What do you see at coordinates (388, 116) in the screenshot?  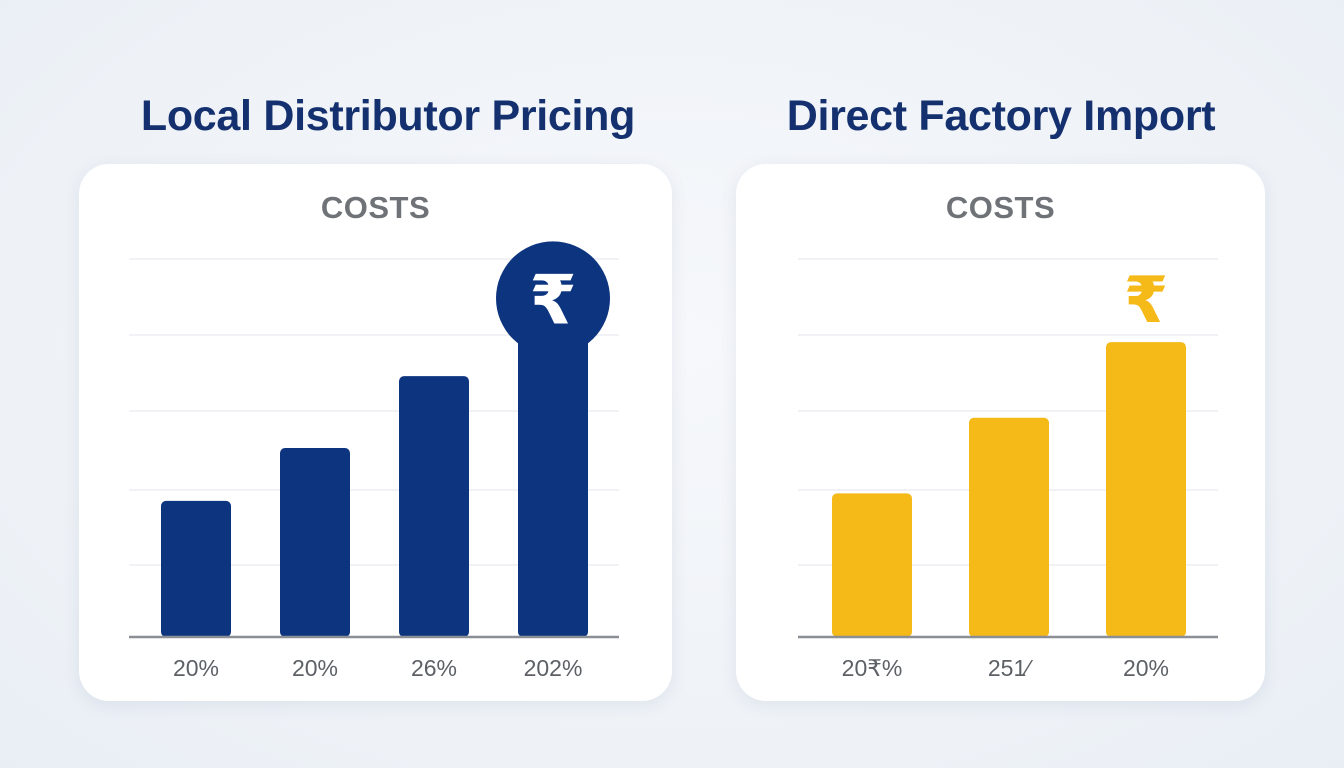 I see `left-chart-title: Local Distributor Pricing` at bounding box center [388, 116].